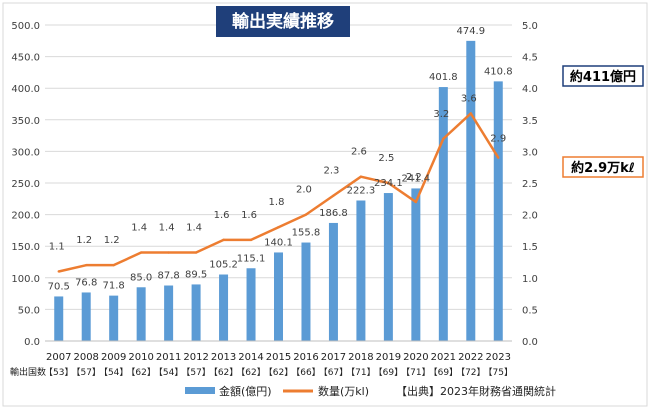  I want to click on legend-swatch-amount, so click(200, 390).